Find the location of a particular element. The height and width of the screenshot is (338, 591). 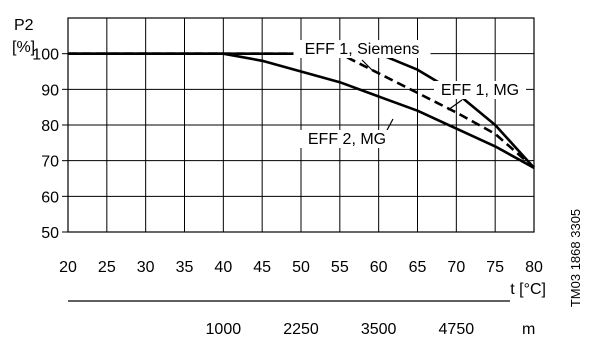

series-annotations: EFF 1, Siemens EFF 1, MG EFF 2, MG is located at coordinates (409, 94).